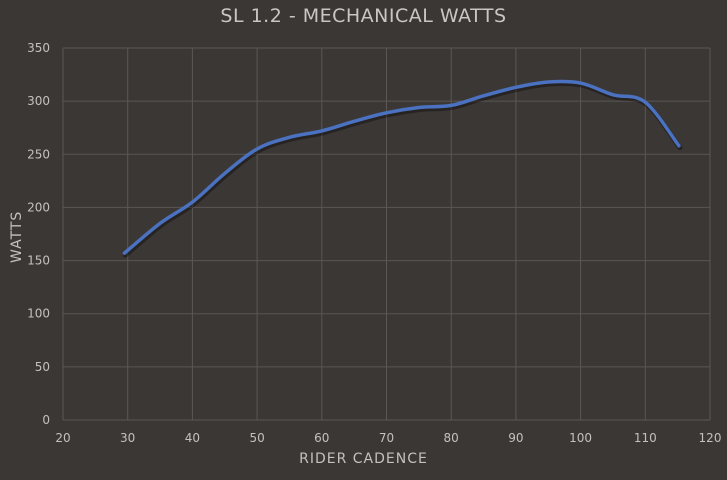  What do you see at coordinates (38, 101) in the screenshot?
I see `y-tick-label: 300` at bounding box center [38, 101].